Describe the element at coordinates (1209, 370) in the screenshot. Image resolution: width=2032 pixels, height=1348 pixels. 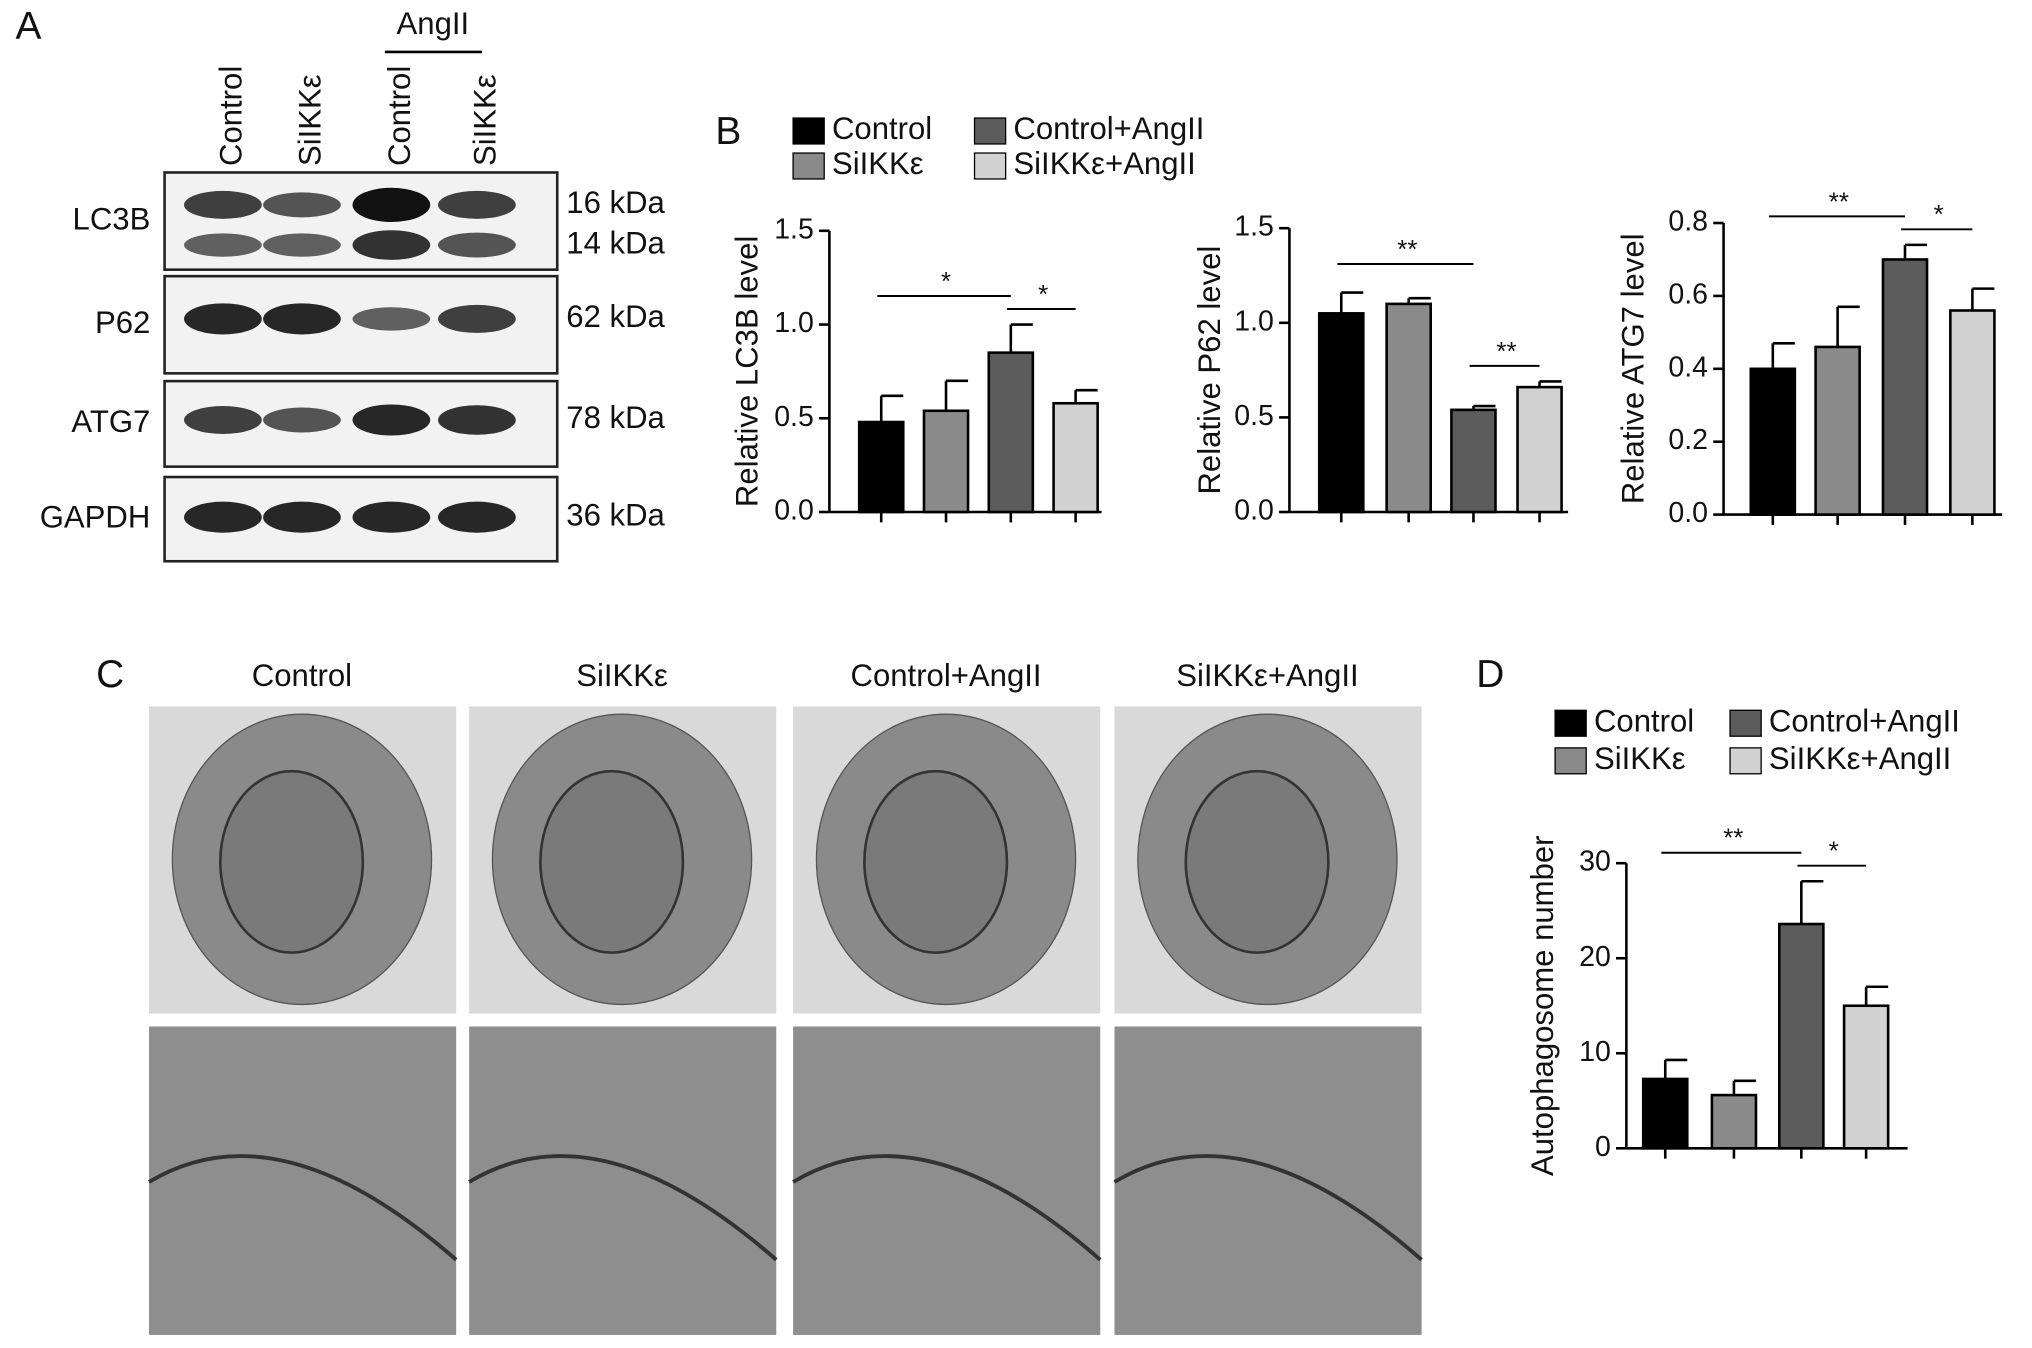
I see `y-axis-label: Relative P62 level` at that location.